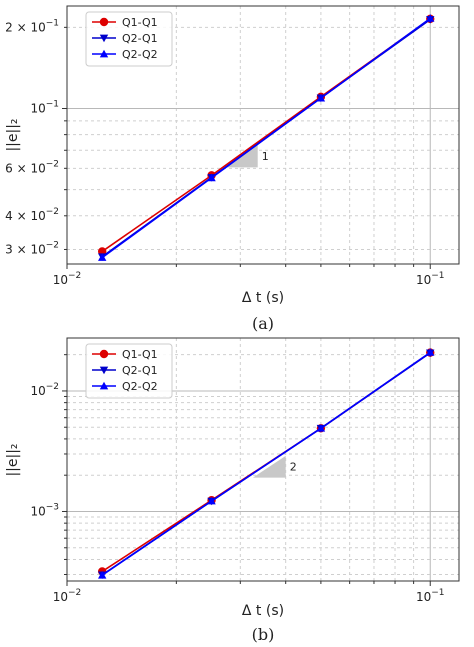 This screenshot has height=647, width=474. What do you see at coordinates (249, 275) in the screenshot?
I see `panel-a-x-ticks: 10⁻² 10⁻¹` at bounding box center [249, 275].